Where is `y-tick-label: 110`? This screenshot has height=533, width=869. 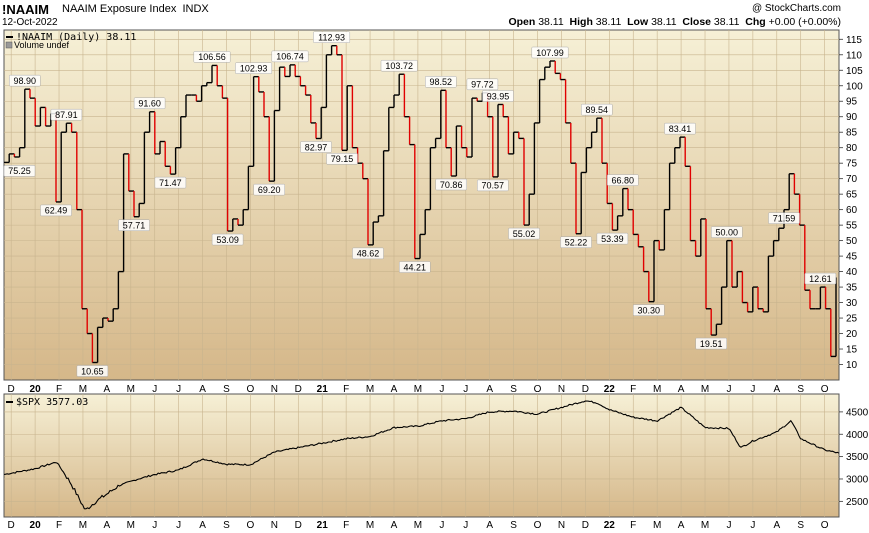 y-tick-label: 110 is located at coordinates (854, 55).